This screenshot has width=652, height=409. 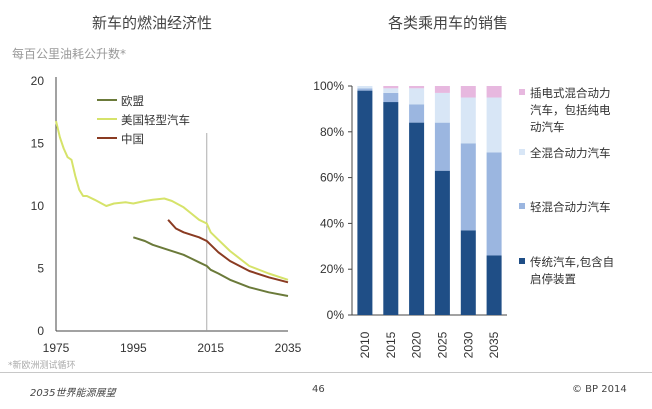 I want to click on left-y-tick-label: 5, so click(x=40, y=269).